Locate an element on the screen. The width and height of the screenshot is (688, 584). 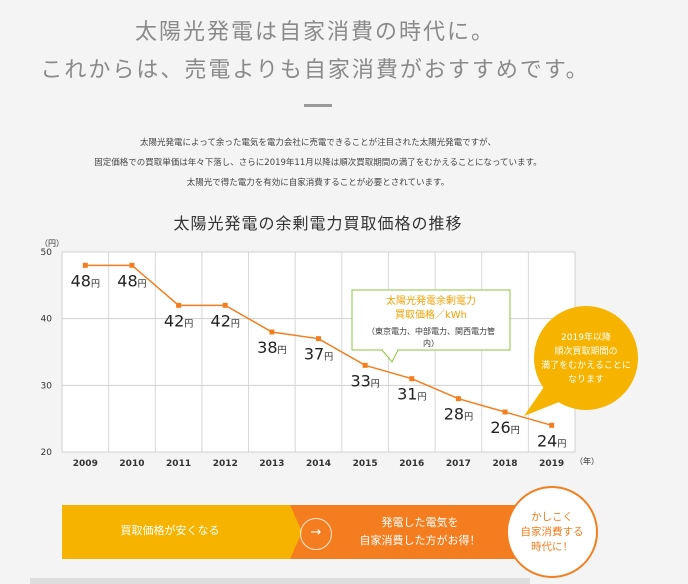
notice-bubble-tail is located at coordinates (544, 400).